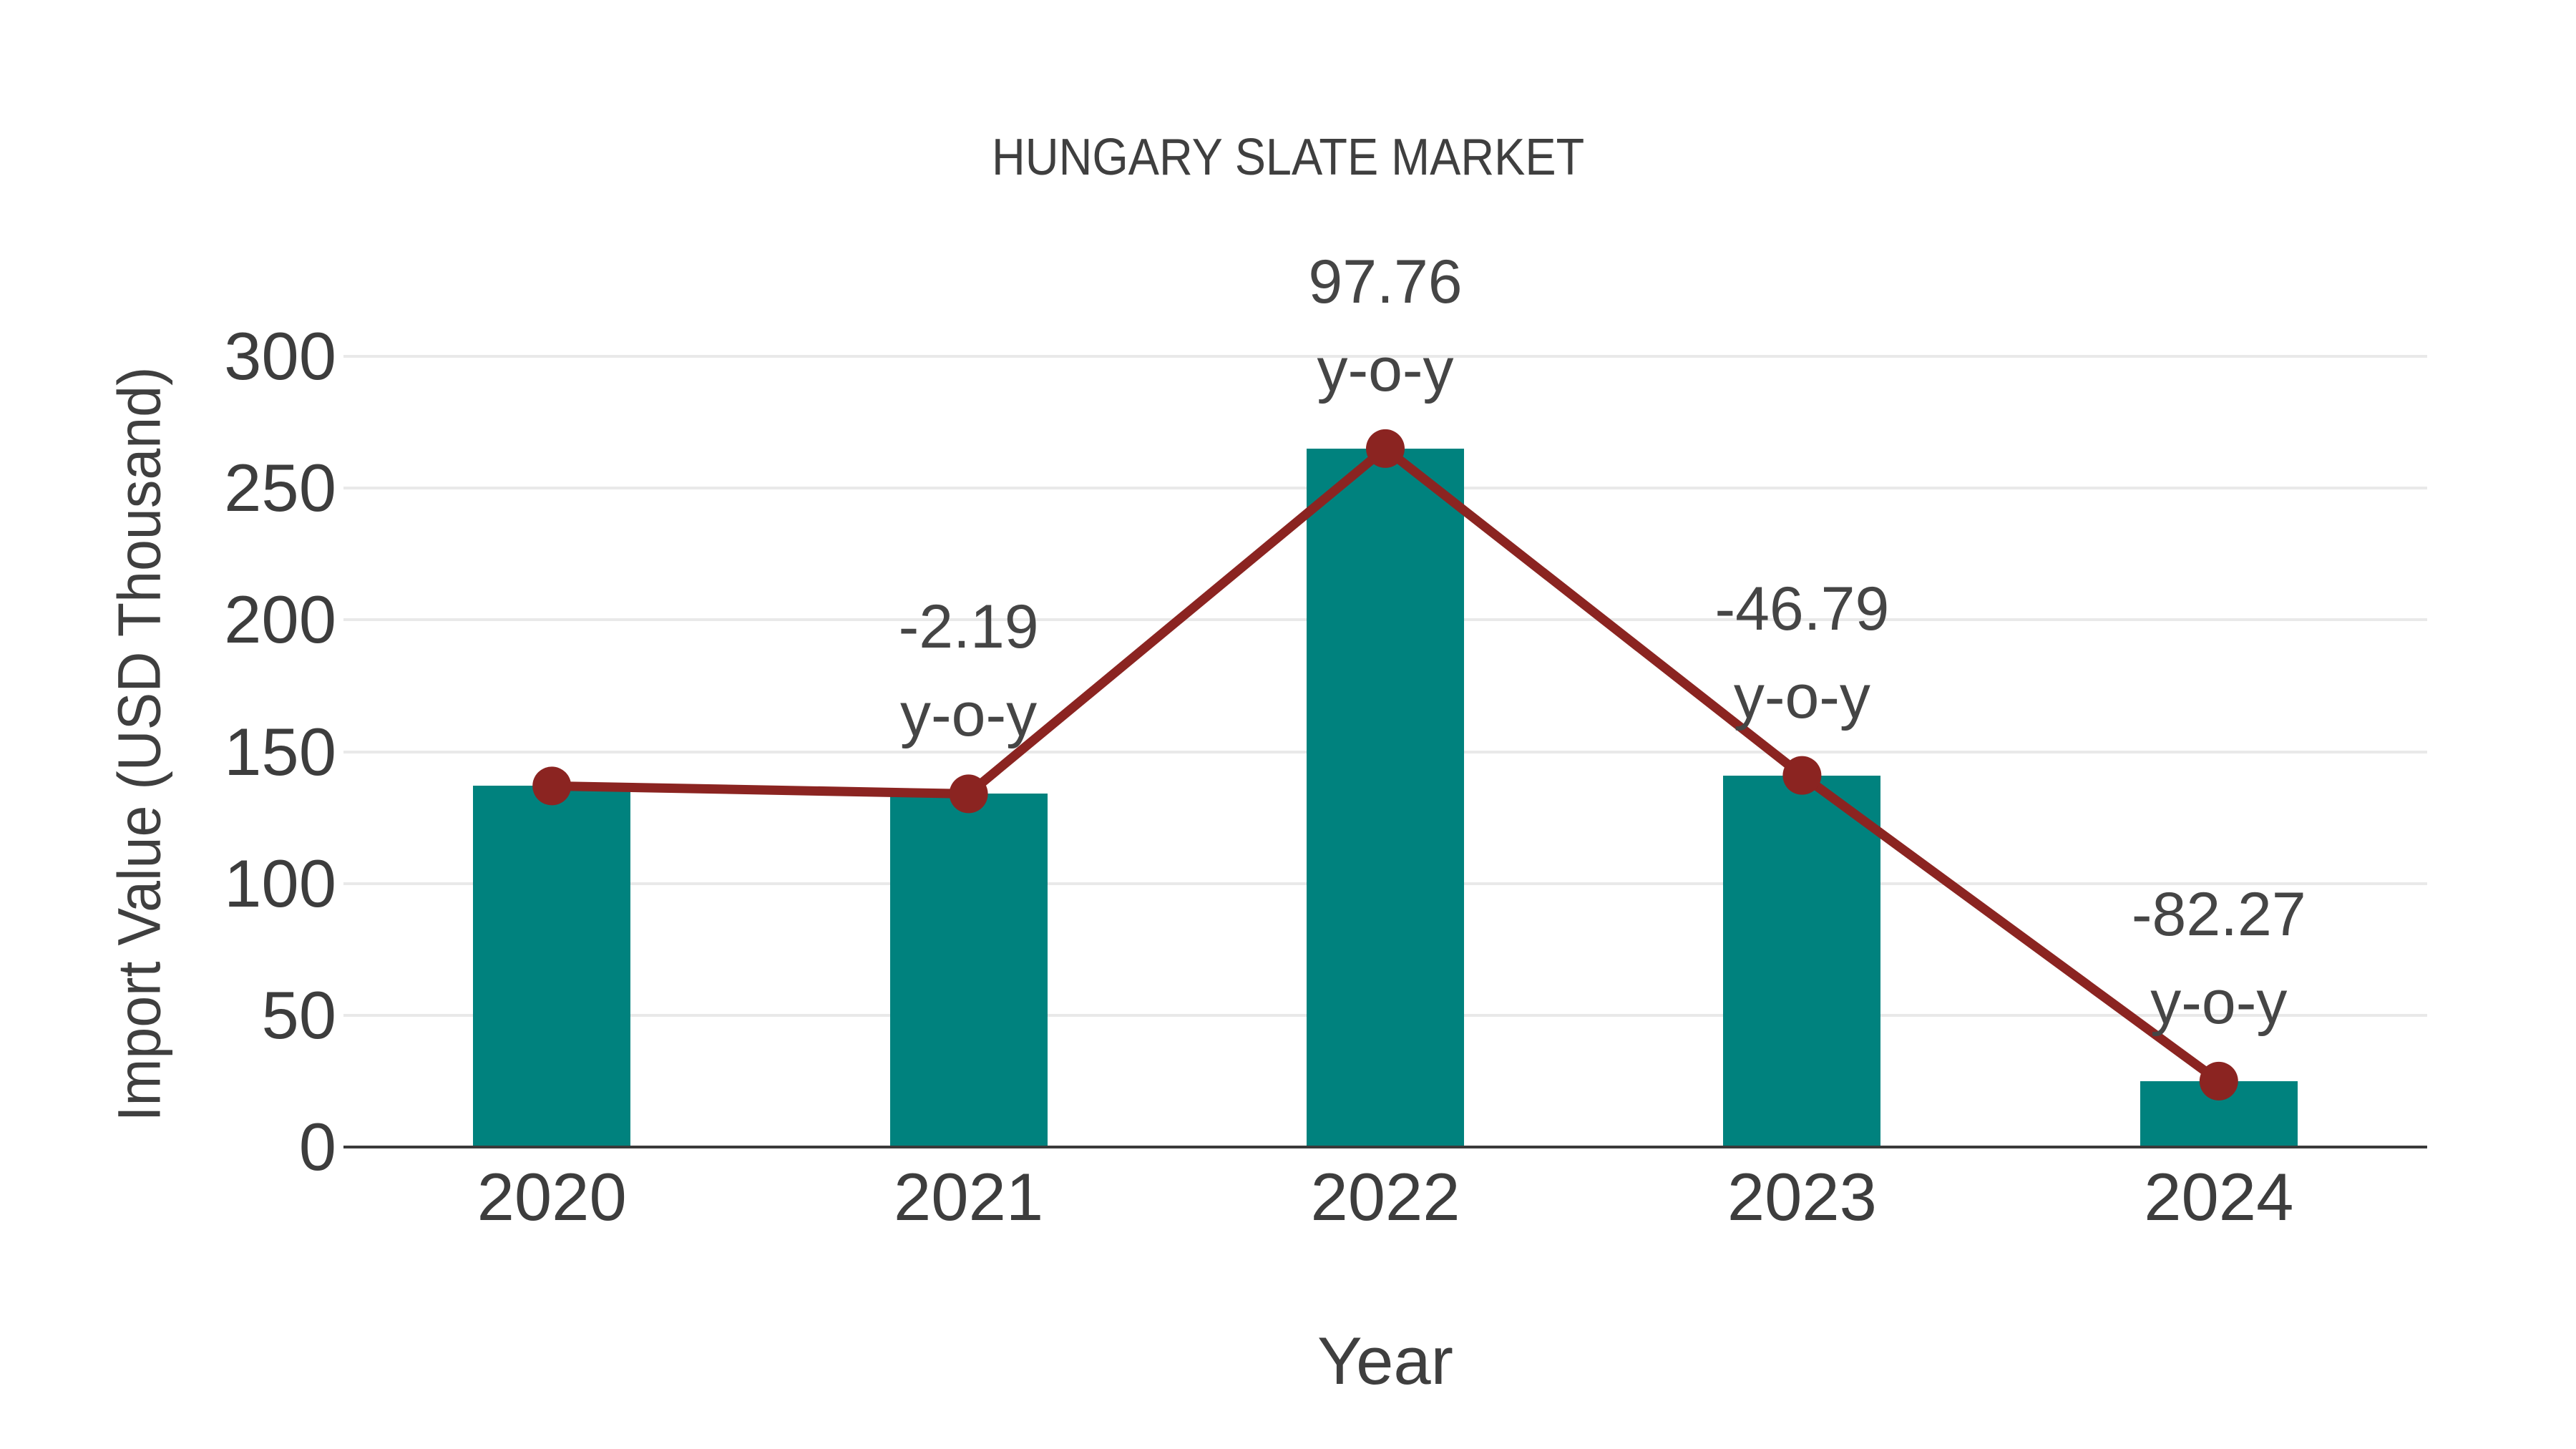 The image size is (2576, 1449). What do you see at coordinates (968, 970) in the screenshot?
I see `bar-2021` at bounding box center [968, 970].